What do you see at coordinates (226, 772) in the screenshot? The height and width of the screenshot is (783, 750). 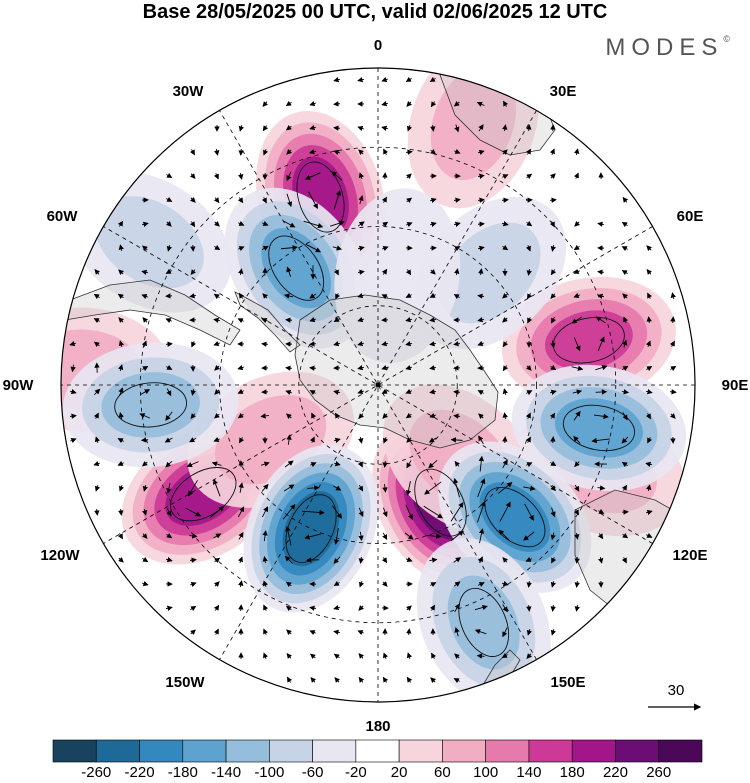 I see `colorbar-tick-label: -140` at bounding box center [226, 772].